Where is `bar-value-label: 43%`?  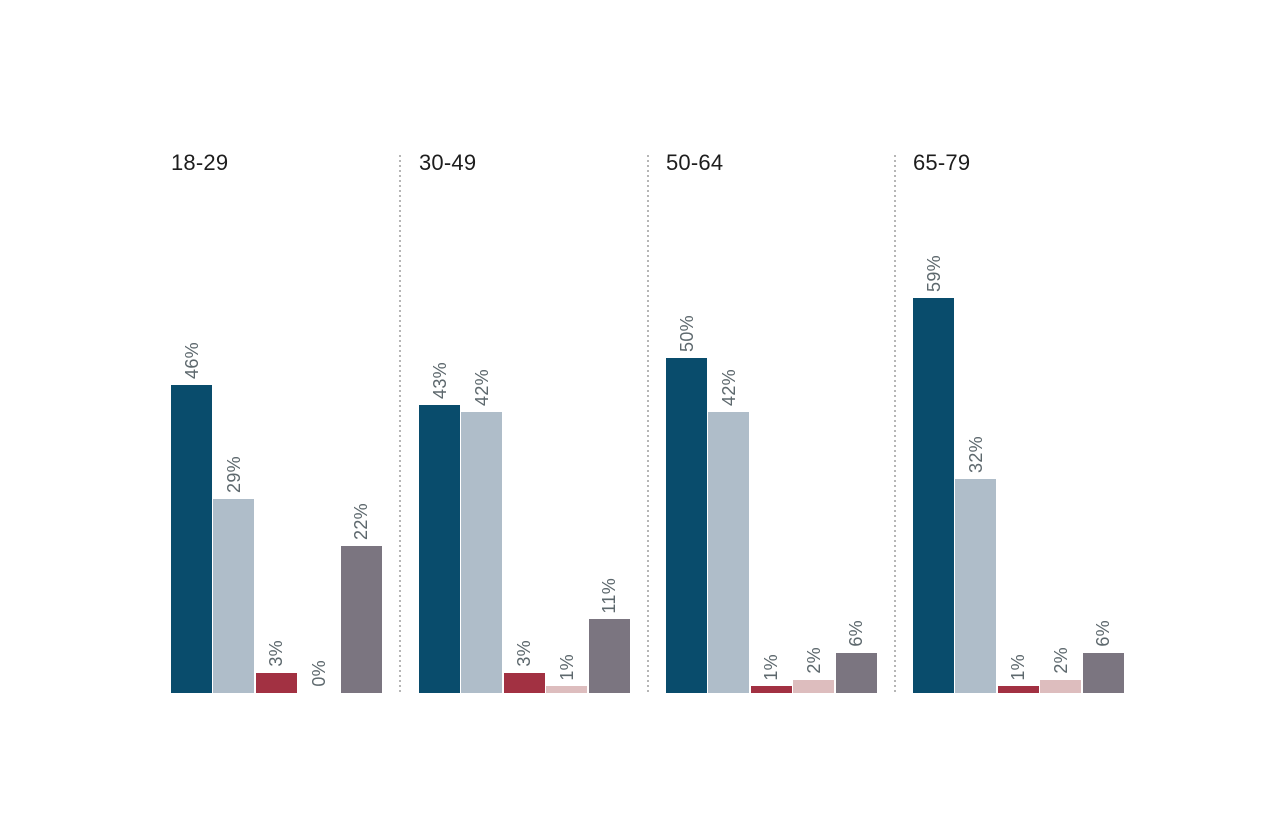
bar-value-label: 43% is located at coordinates (439, 380).